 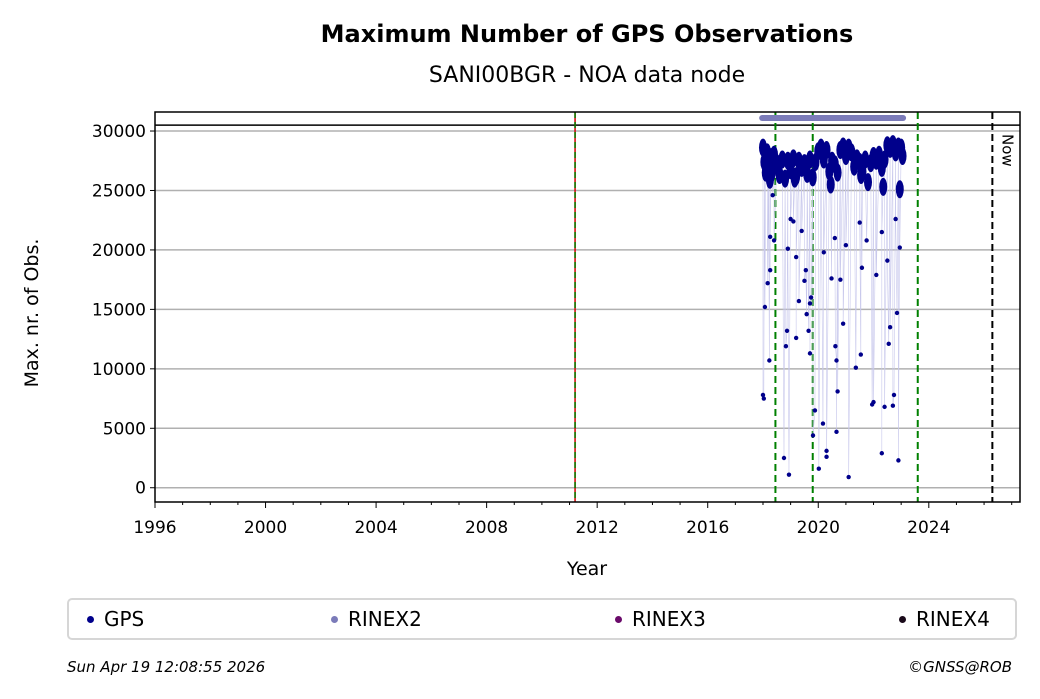 I want to click on y-tick-label: 25000, so click(x=119, y=191).